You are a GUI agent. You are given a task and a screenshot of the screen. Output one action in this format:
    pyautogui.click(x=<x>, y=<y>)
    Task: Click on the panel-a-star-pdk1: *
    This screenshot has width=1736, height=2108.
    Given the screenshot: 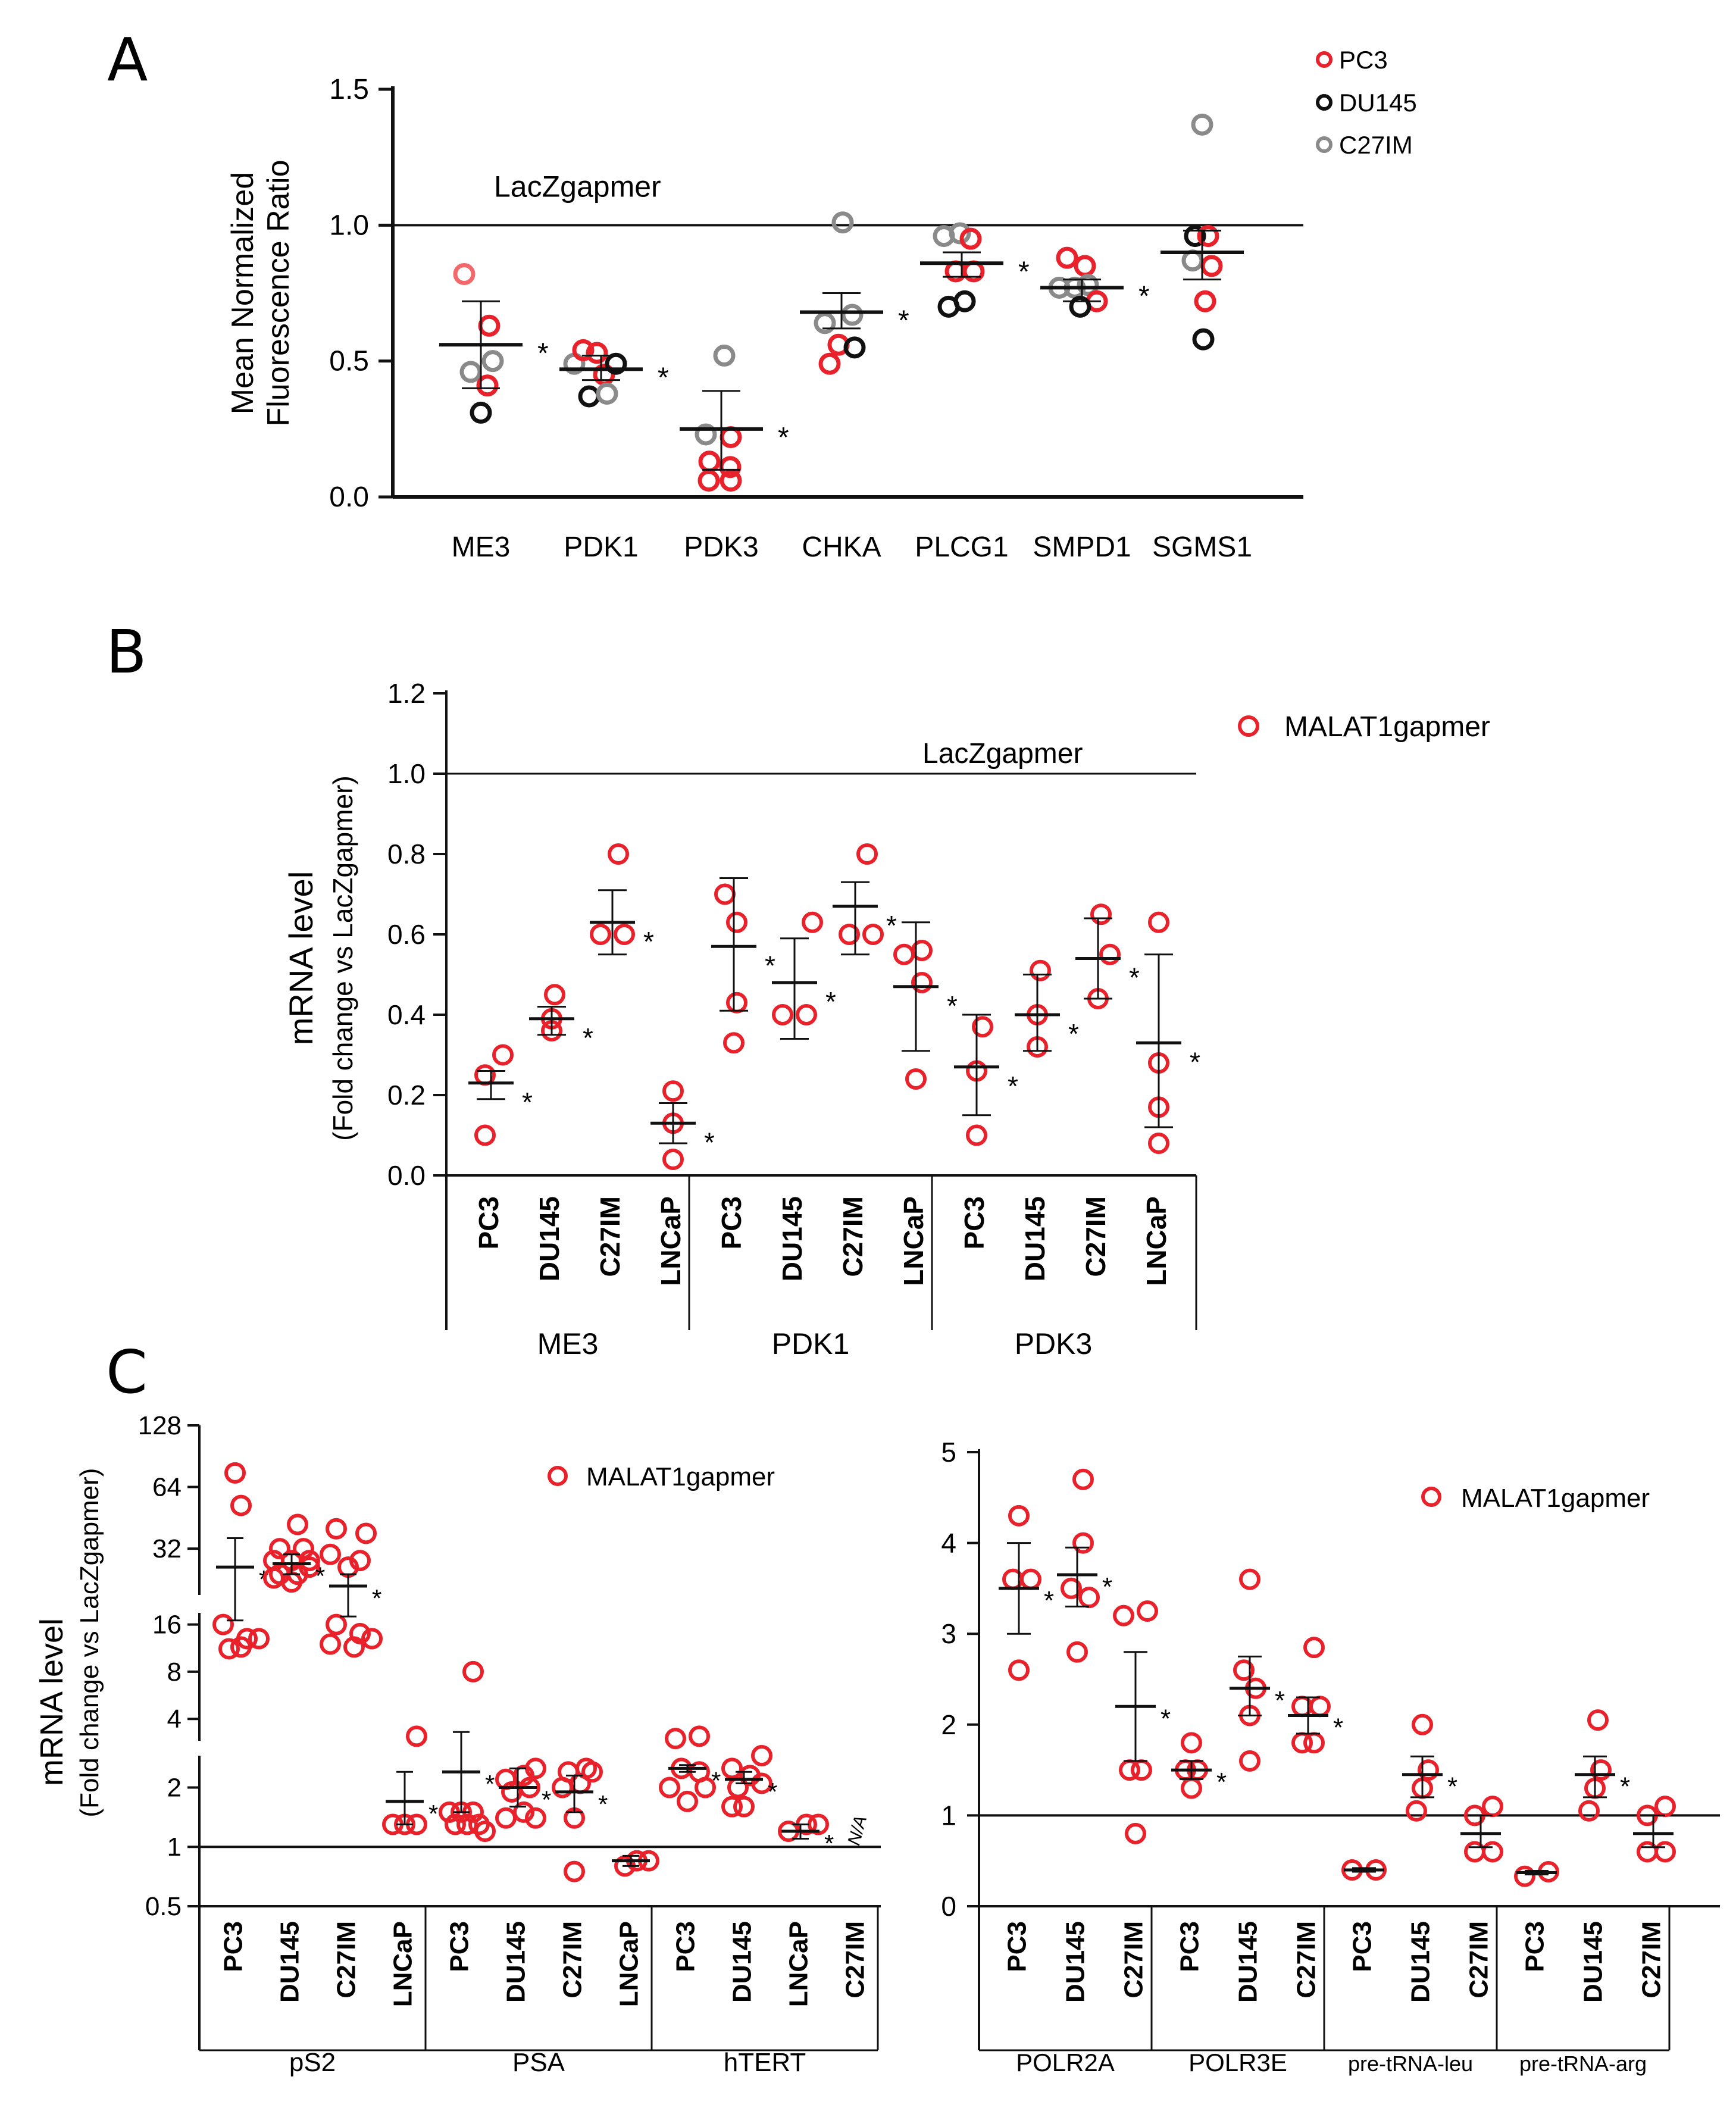 What is the action you would take?
    pyautogui.click(x=663, y=377)
    